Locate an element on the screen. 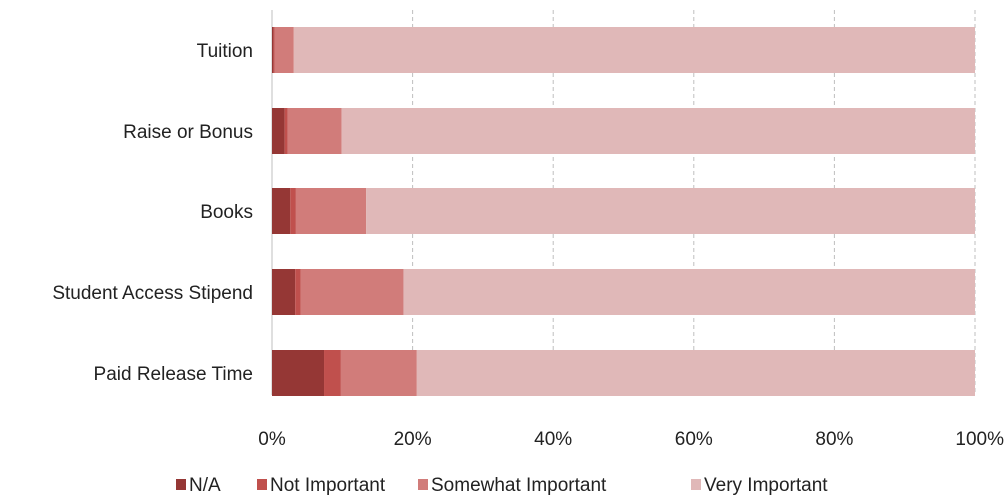 The height and width of the screenshot is (504, 1007). x-tick-label: 100% is located at coordinates (979, 439).